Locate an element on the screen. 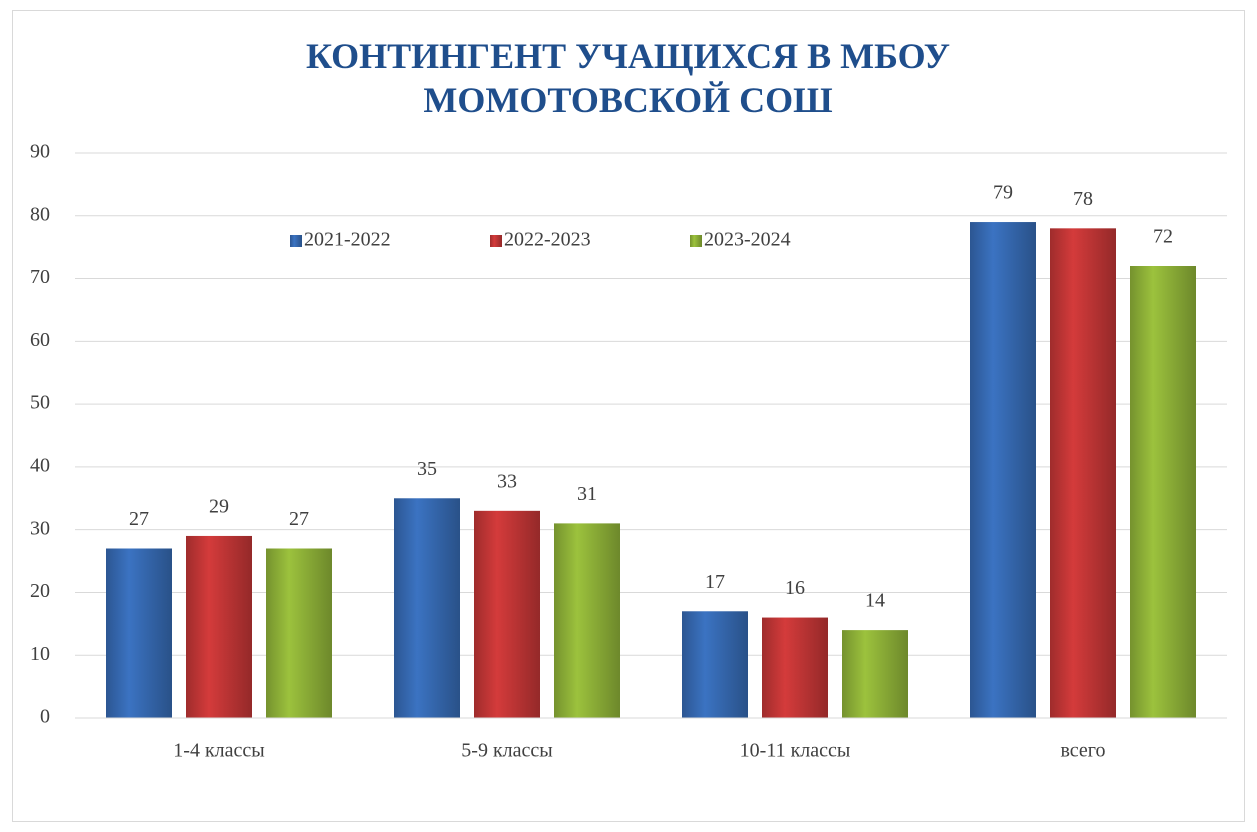 The height and width of the screenshot is (832, 1257). y-tick-label: 50 is located at coordinates (40, 403).